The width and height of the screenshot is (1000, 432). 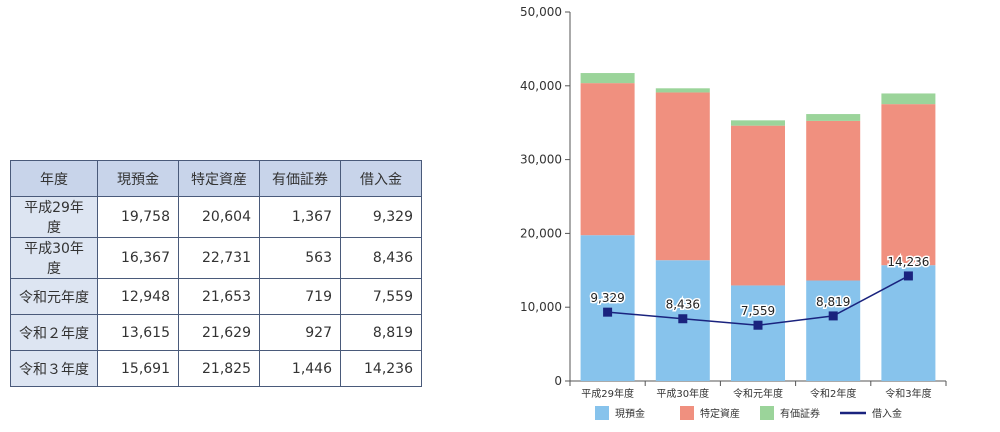 I want to click on legend-label: 現預金, so click(x=630, y=413).